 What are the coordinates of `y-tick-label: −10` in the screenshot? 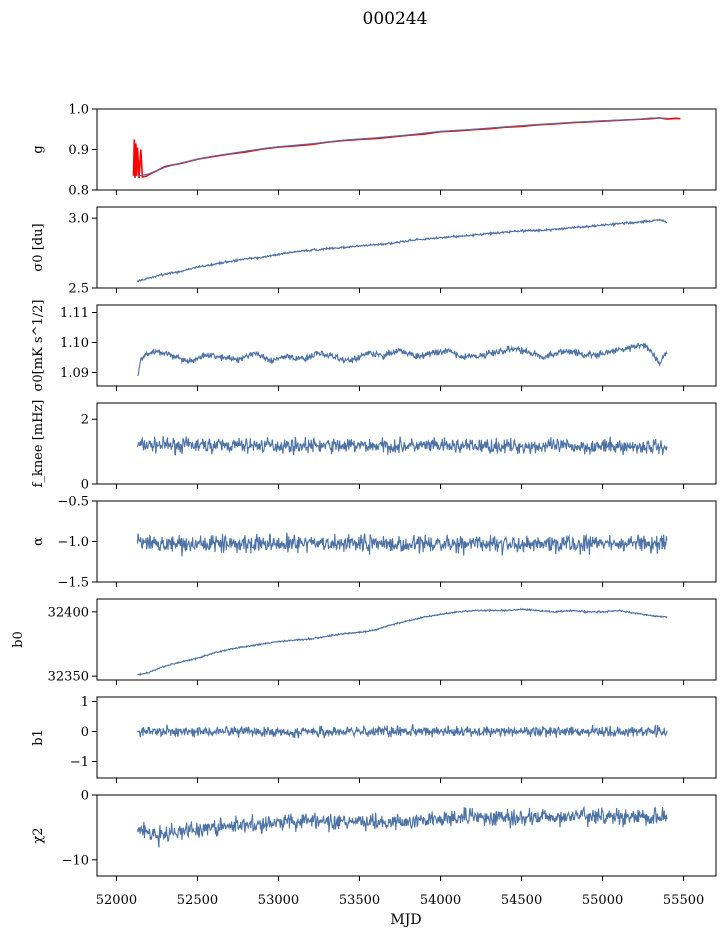 It's located at (75, 860).